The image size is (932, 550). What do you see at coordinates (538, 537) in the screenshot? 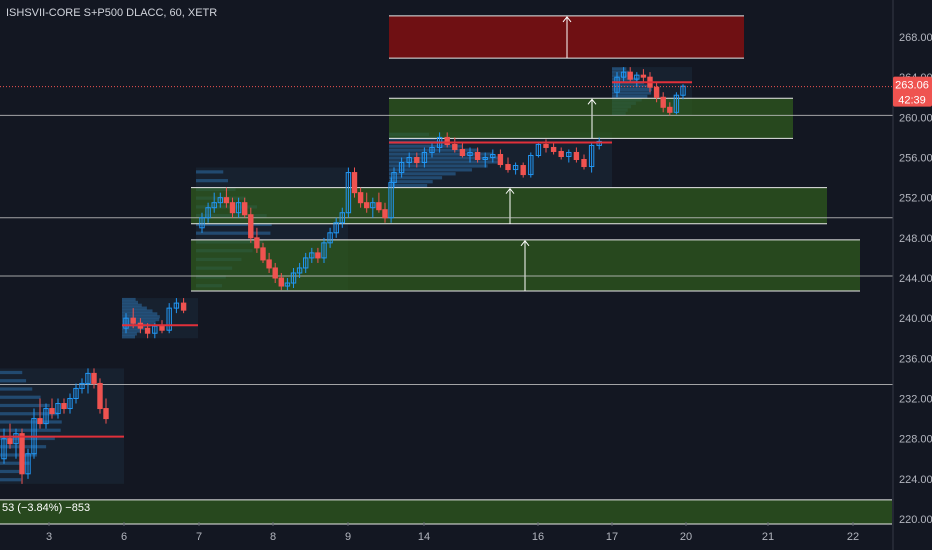
I see `x-tick-label: 16` at bounding box center [538, 537].